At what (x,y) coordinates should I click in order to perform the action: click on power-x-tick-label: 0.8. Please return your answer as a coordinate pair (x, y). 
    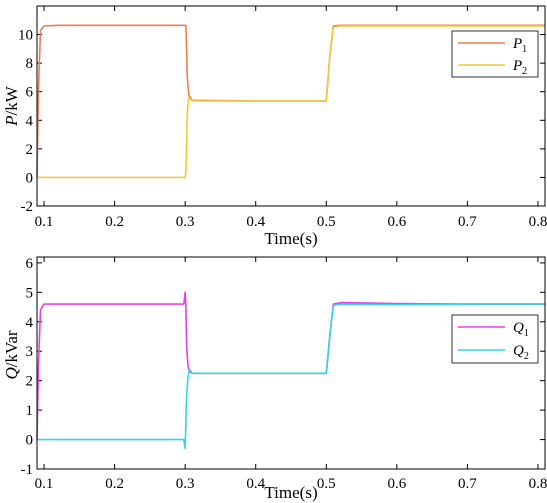
    Looking at the image, I should click on (538, 222).